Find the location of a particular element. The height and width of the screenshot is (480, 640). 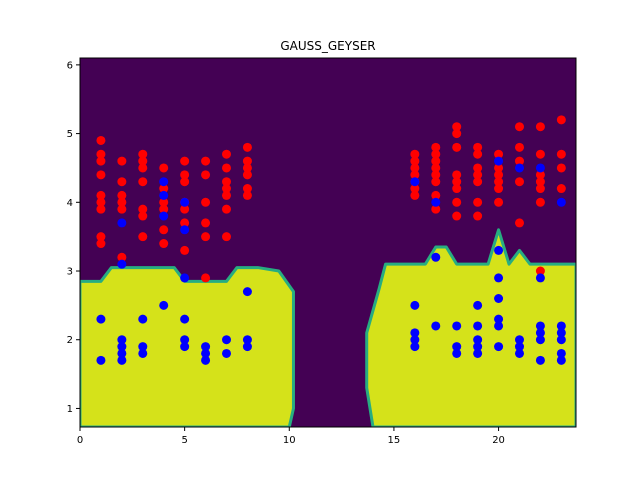

y-tick-label: 4 is located at coordinates (70, 203).